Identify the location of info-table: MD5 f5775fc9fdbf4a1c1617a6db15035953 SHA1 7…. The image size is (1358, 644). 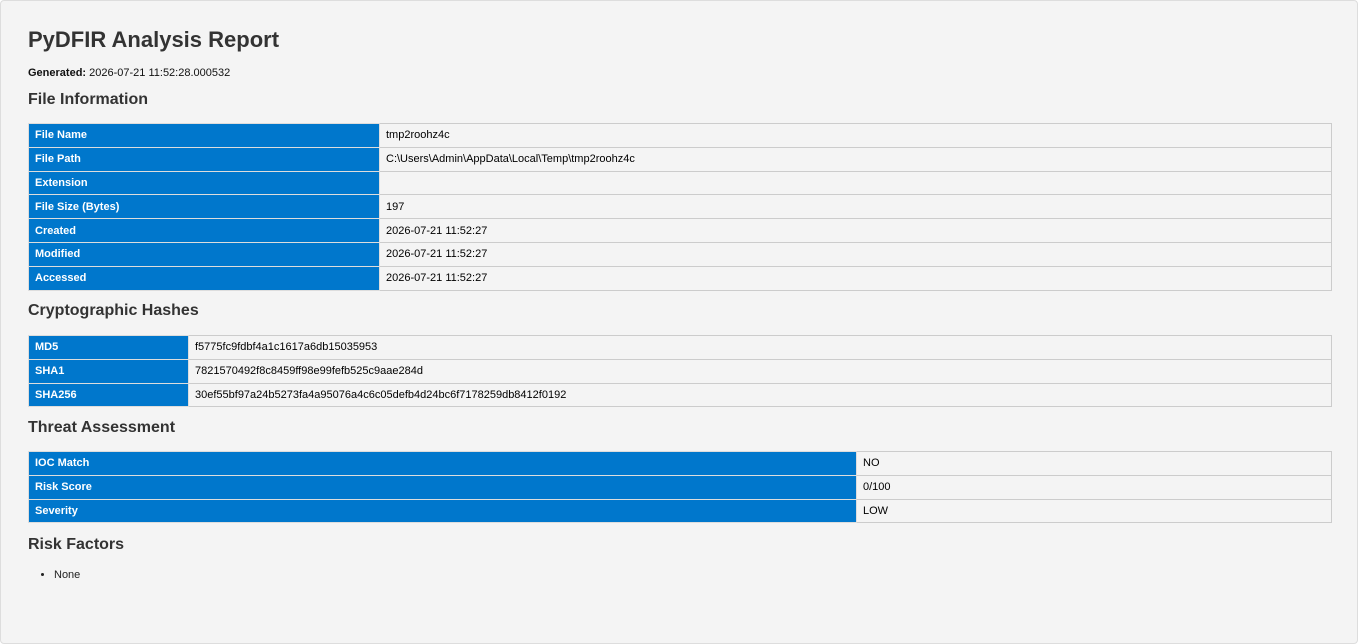
(680, 371).